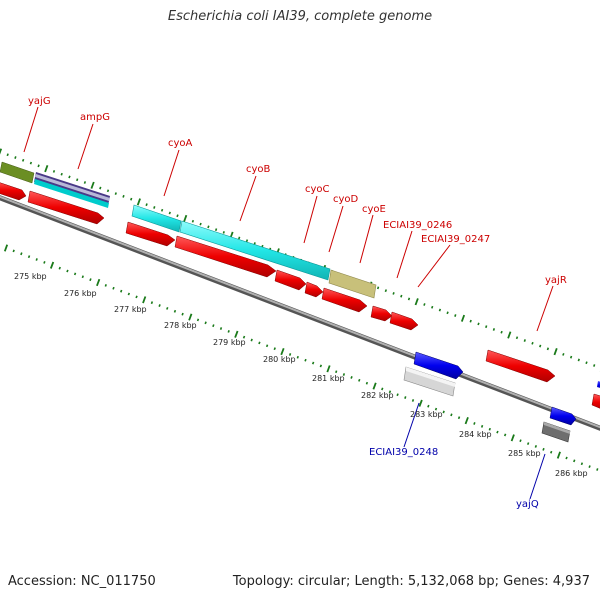 The width and height of the screenshot is (600, 600). I want to click on gene-cyoE, so click(344, 300).